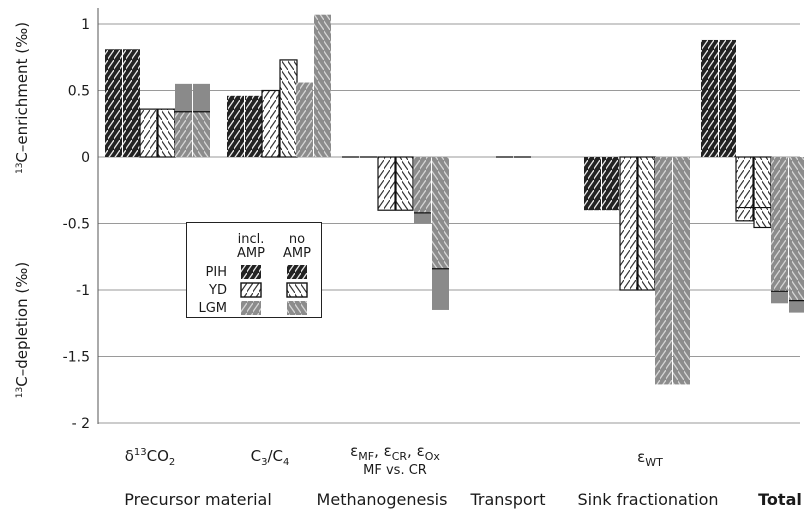 Image resolution: width=804 pixels, height=512 pixels. I want to click on legend-label-lgm: LGM, so click(212, 308).